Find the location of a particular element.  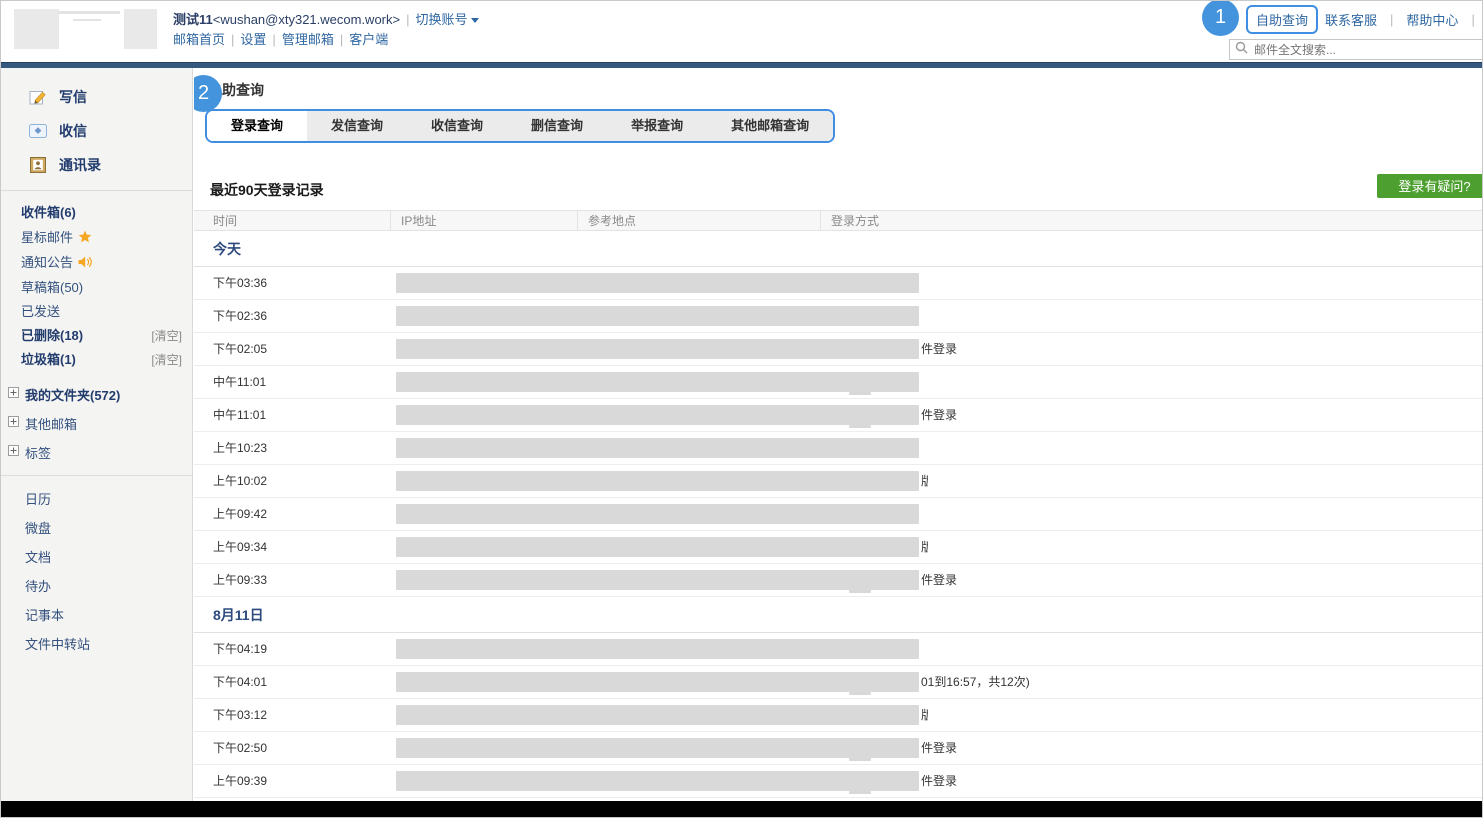

folder-label: 星标邮件 is located at coordinates (47, 237).